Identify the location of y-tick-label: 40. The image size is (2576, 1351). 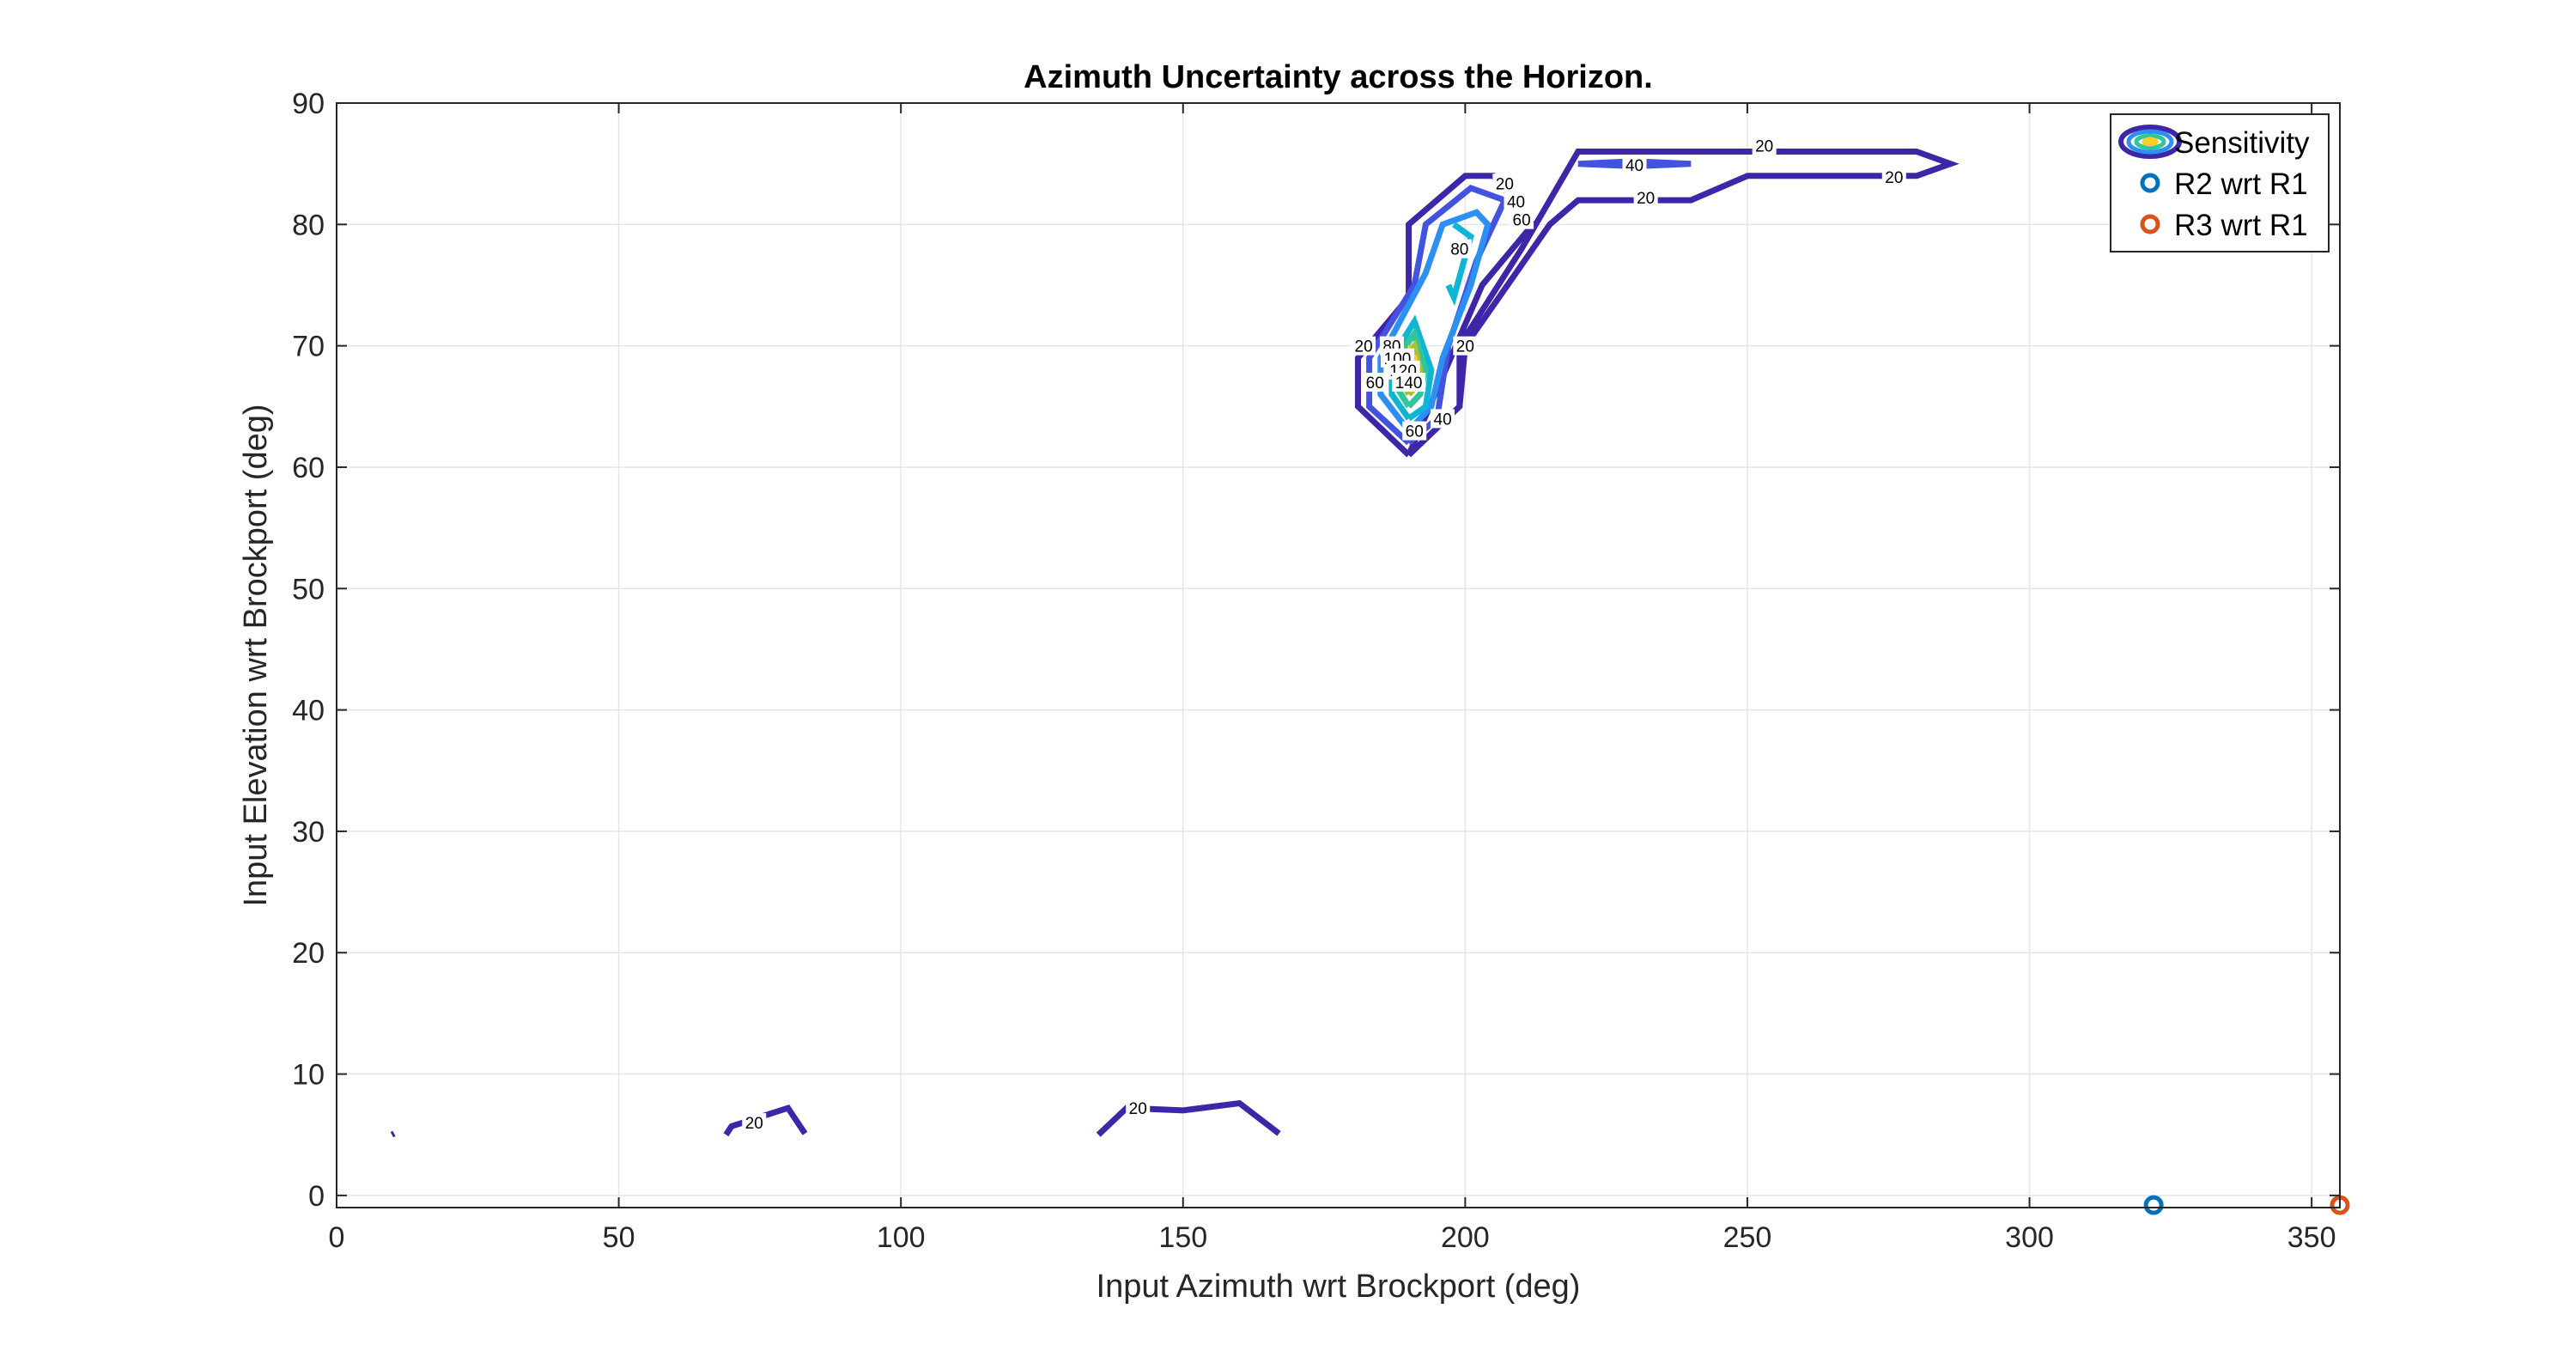
(308, 711).